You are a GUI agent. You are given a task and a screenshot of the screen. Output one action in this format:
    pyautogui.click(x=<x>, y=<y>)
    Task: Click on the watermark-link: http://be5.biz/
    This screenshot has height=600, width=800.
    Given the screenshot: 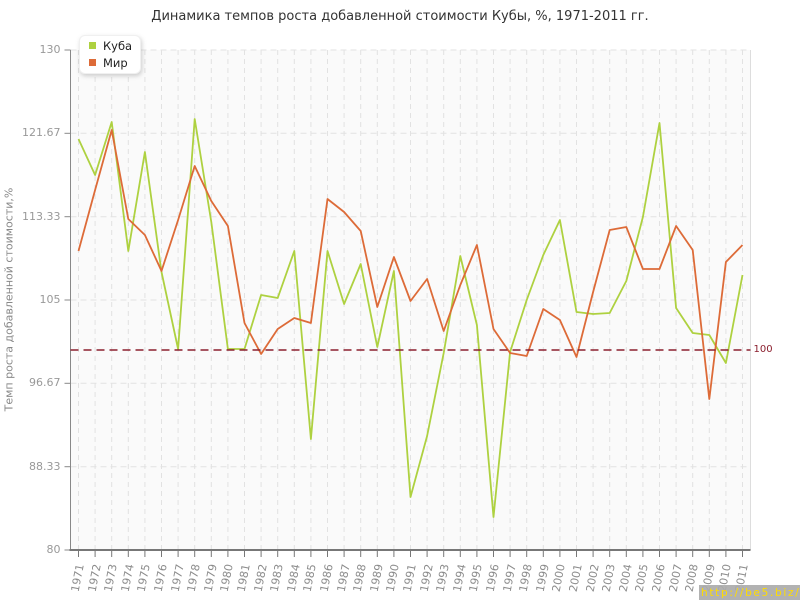 What is the action you would take?
    pyautogui.click(x=750, y=593)
    